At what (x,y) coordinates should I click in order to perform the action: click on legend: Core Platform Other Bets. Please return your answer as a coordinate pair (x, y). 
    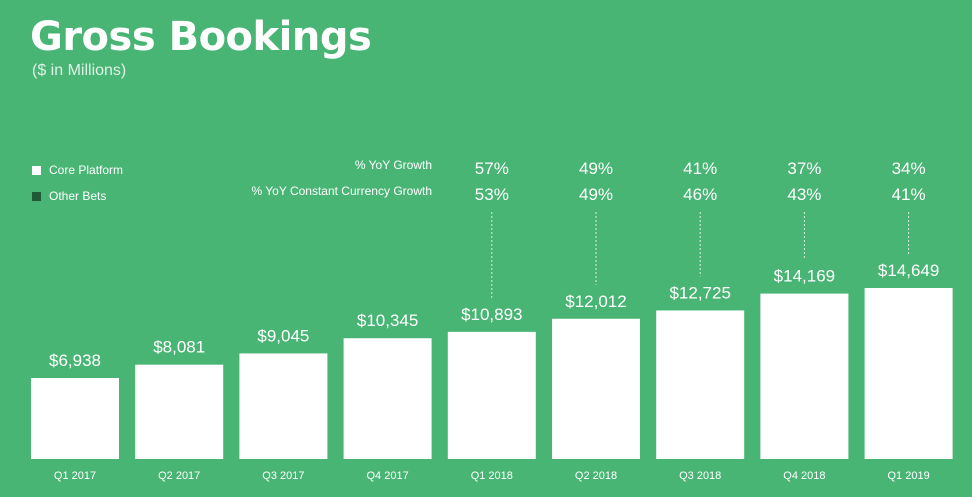
    Looking at the image, I should click on (77, 183).